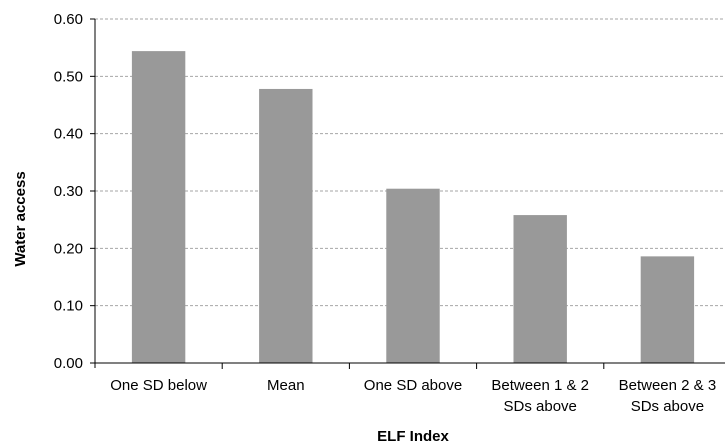 Image resolution: width=725 pixels, height=447 pixels. I want to click on x-tick-label-line: One SD above, so click(413, 385).